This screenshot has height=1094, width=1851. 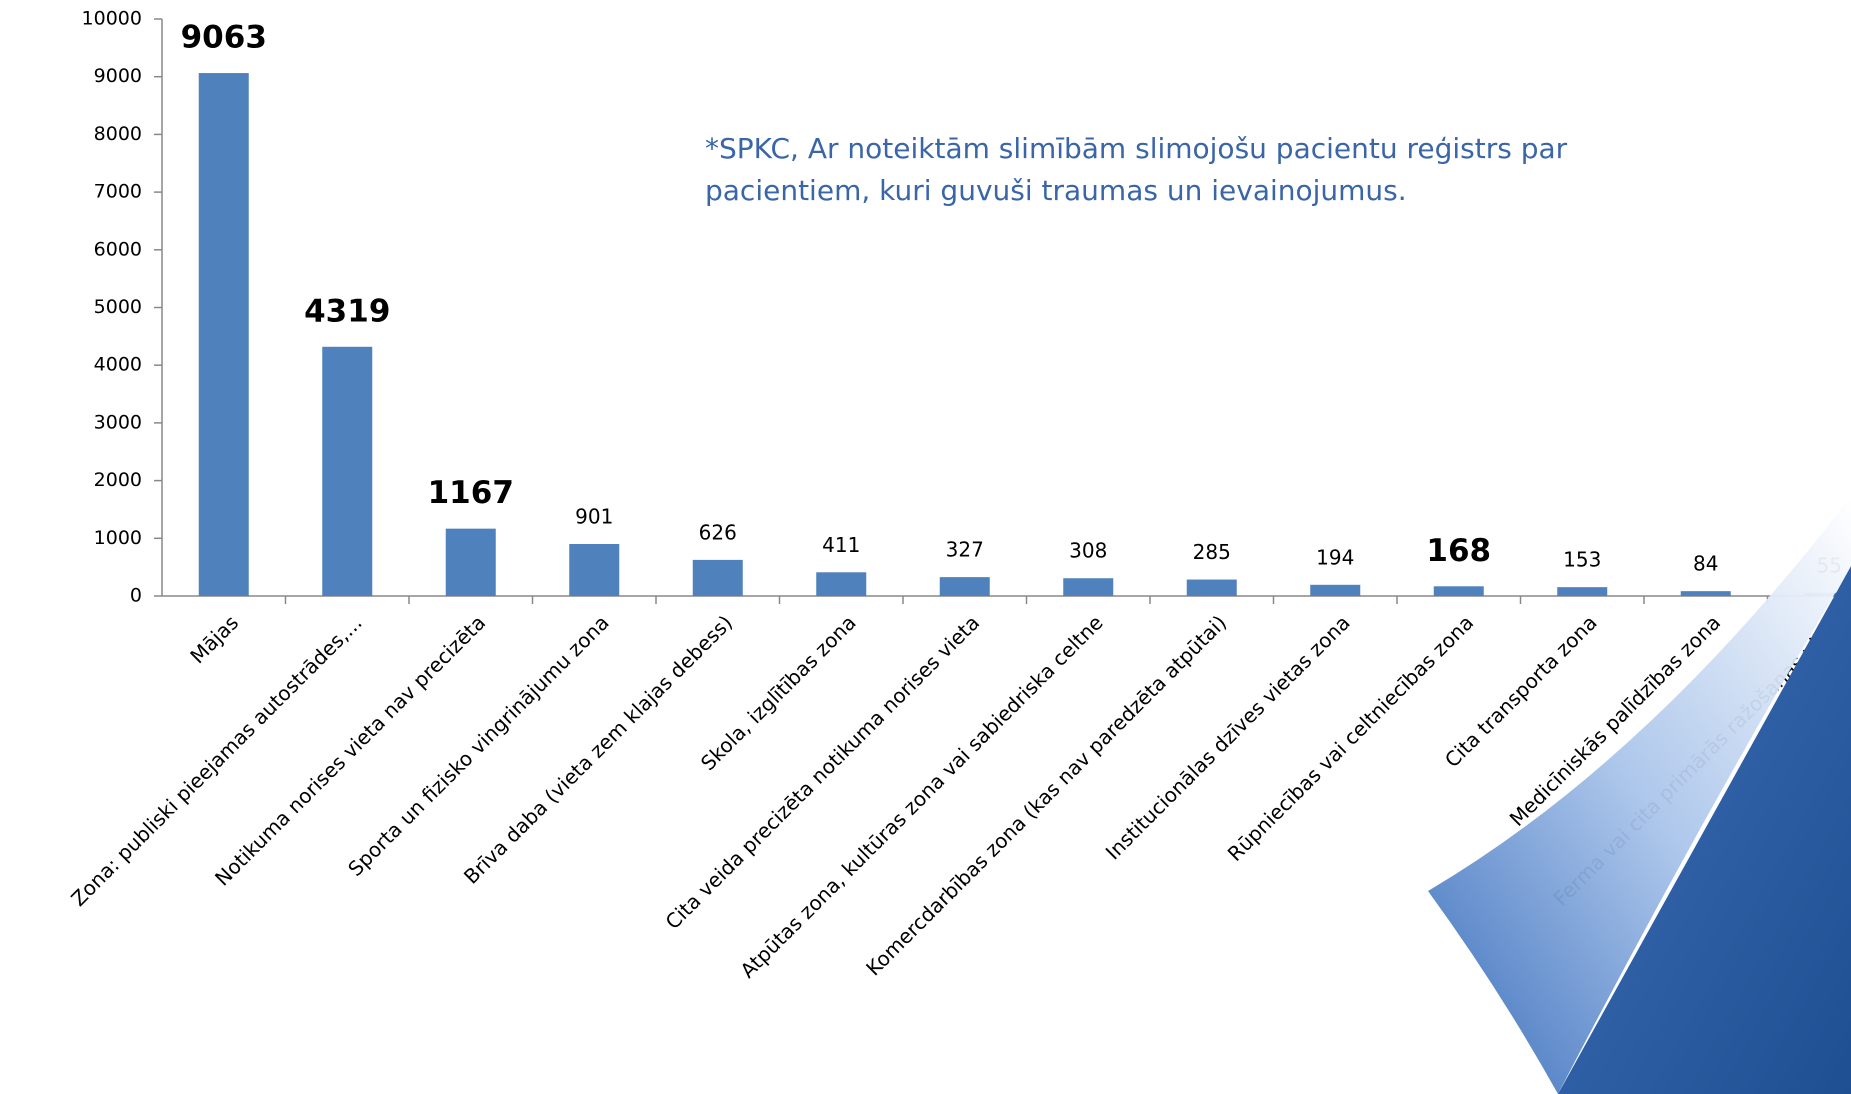 What do you see at coordinates (965, 550) in the screenshot?
I see `value-label: 327` at bounding box center [965, 550].